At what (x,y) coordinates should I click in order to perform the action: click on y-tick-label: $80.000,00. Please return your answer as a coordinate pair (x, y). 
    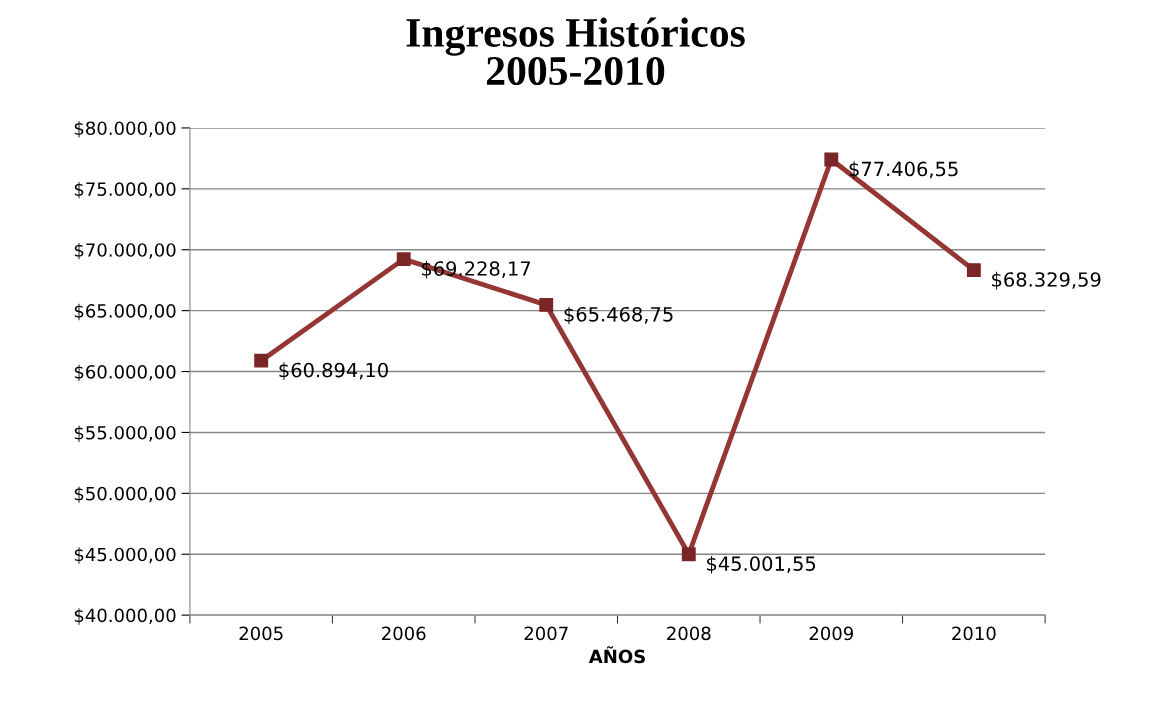
    Looking at the image, I should click on (125, 129).